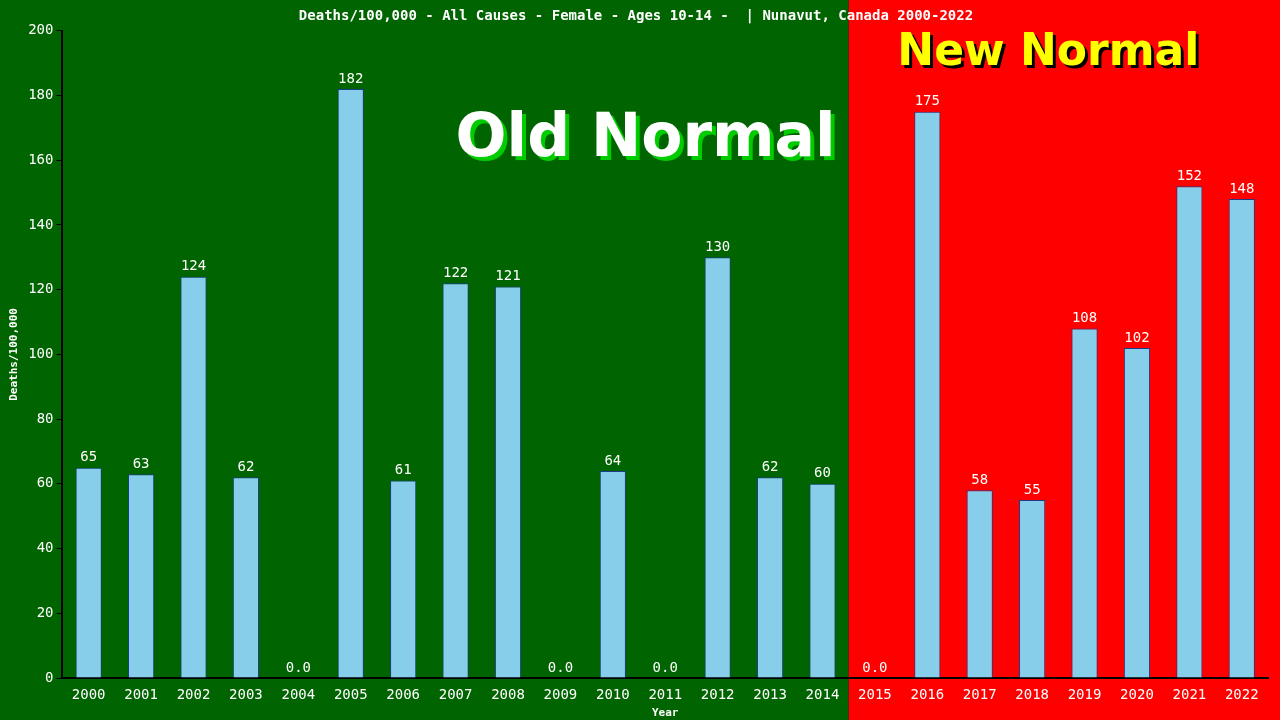  What do you see at coordinates (875, 694) in the screenshot?
I see `x-tick-label: 2015` at bounding box center [875, 694].